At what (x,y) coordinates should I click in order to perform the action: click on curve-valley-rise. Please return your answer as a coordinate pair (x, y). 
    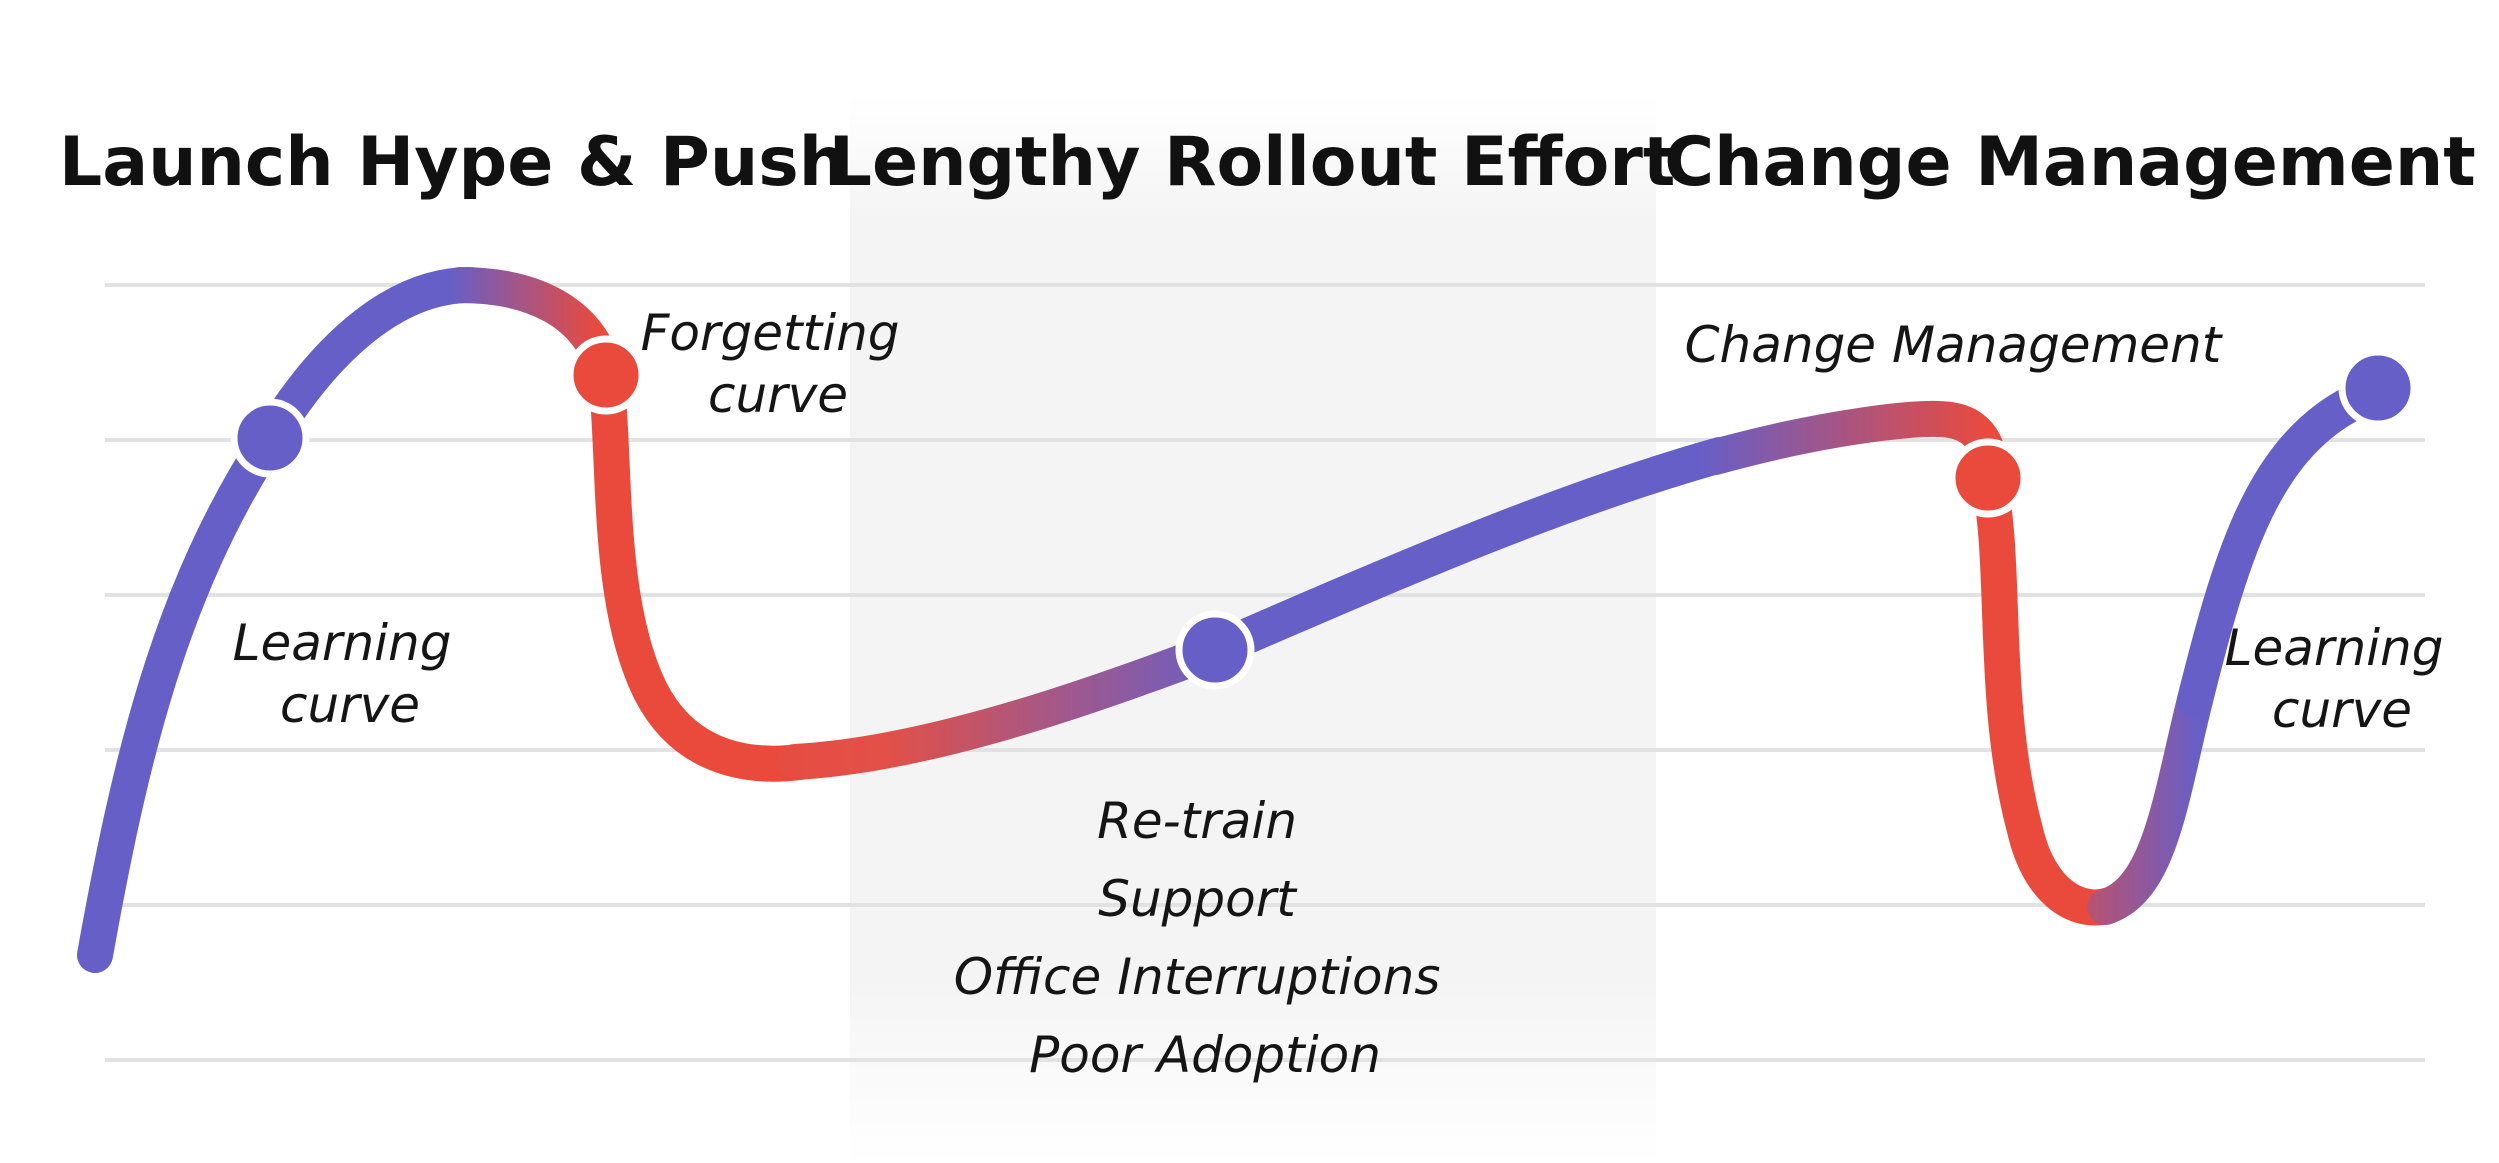
    Looking at the image, I should click on (1005, 706).